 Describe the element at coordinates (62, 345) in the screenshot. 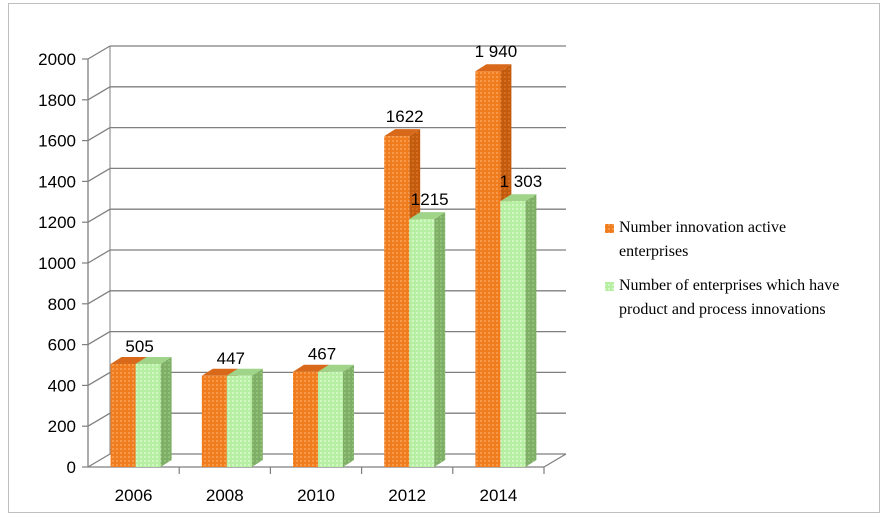

I see `y-tick-label: 600` at that location.